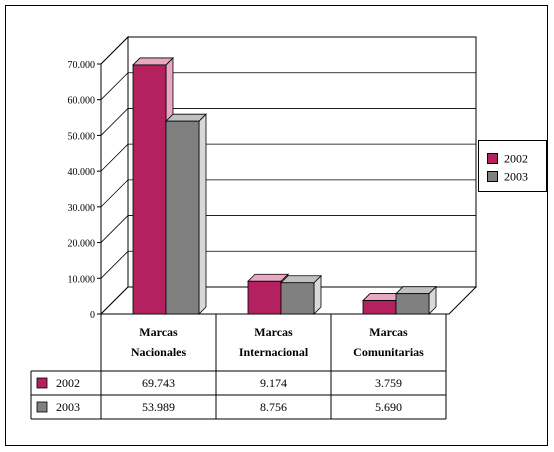 This screenshot has width=554, height=452. Describe the element at coordinates (388, 352) in the screenshot. I see `category-label: Comunitarias` at that location.